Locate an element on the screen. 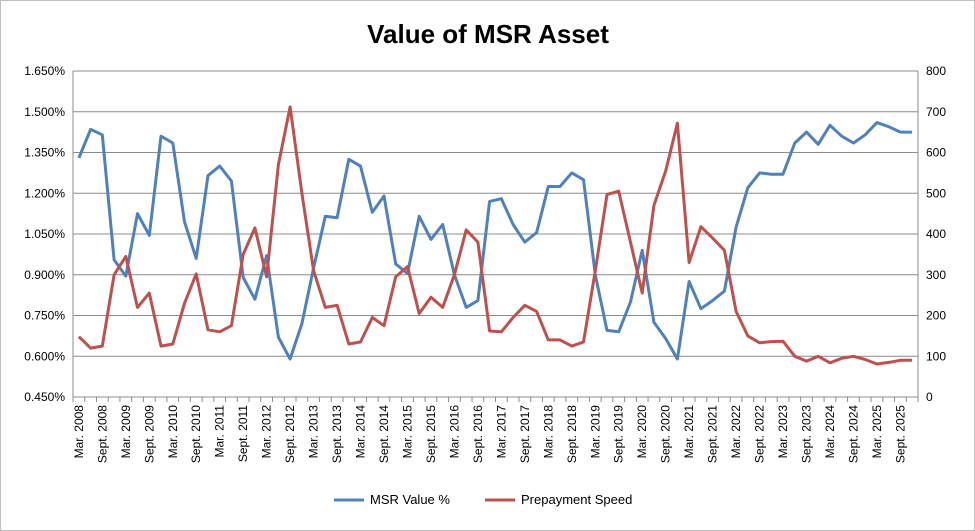  x-tick-label: Sept. 2017 is located at coordinates (525, 434).